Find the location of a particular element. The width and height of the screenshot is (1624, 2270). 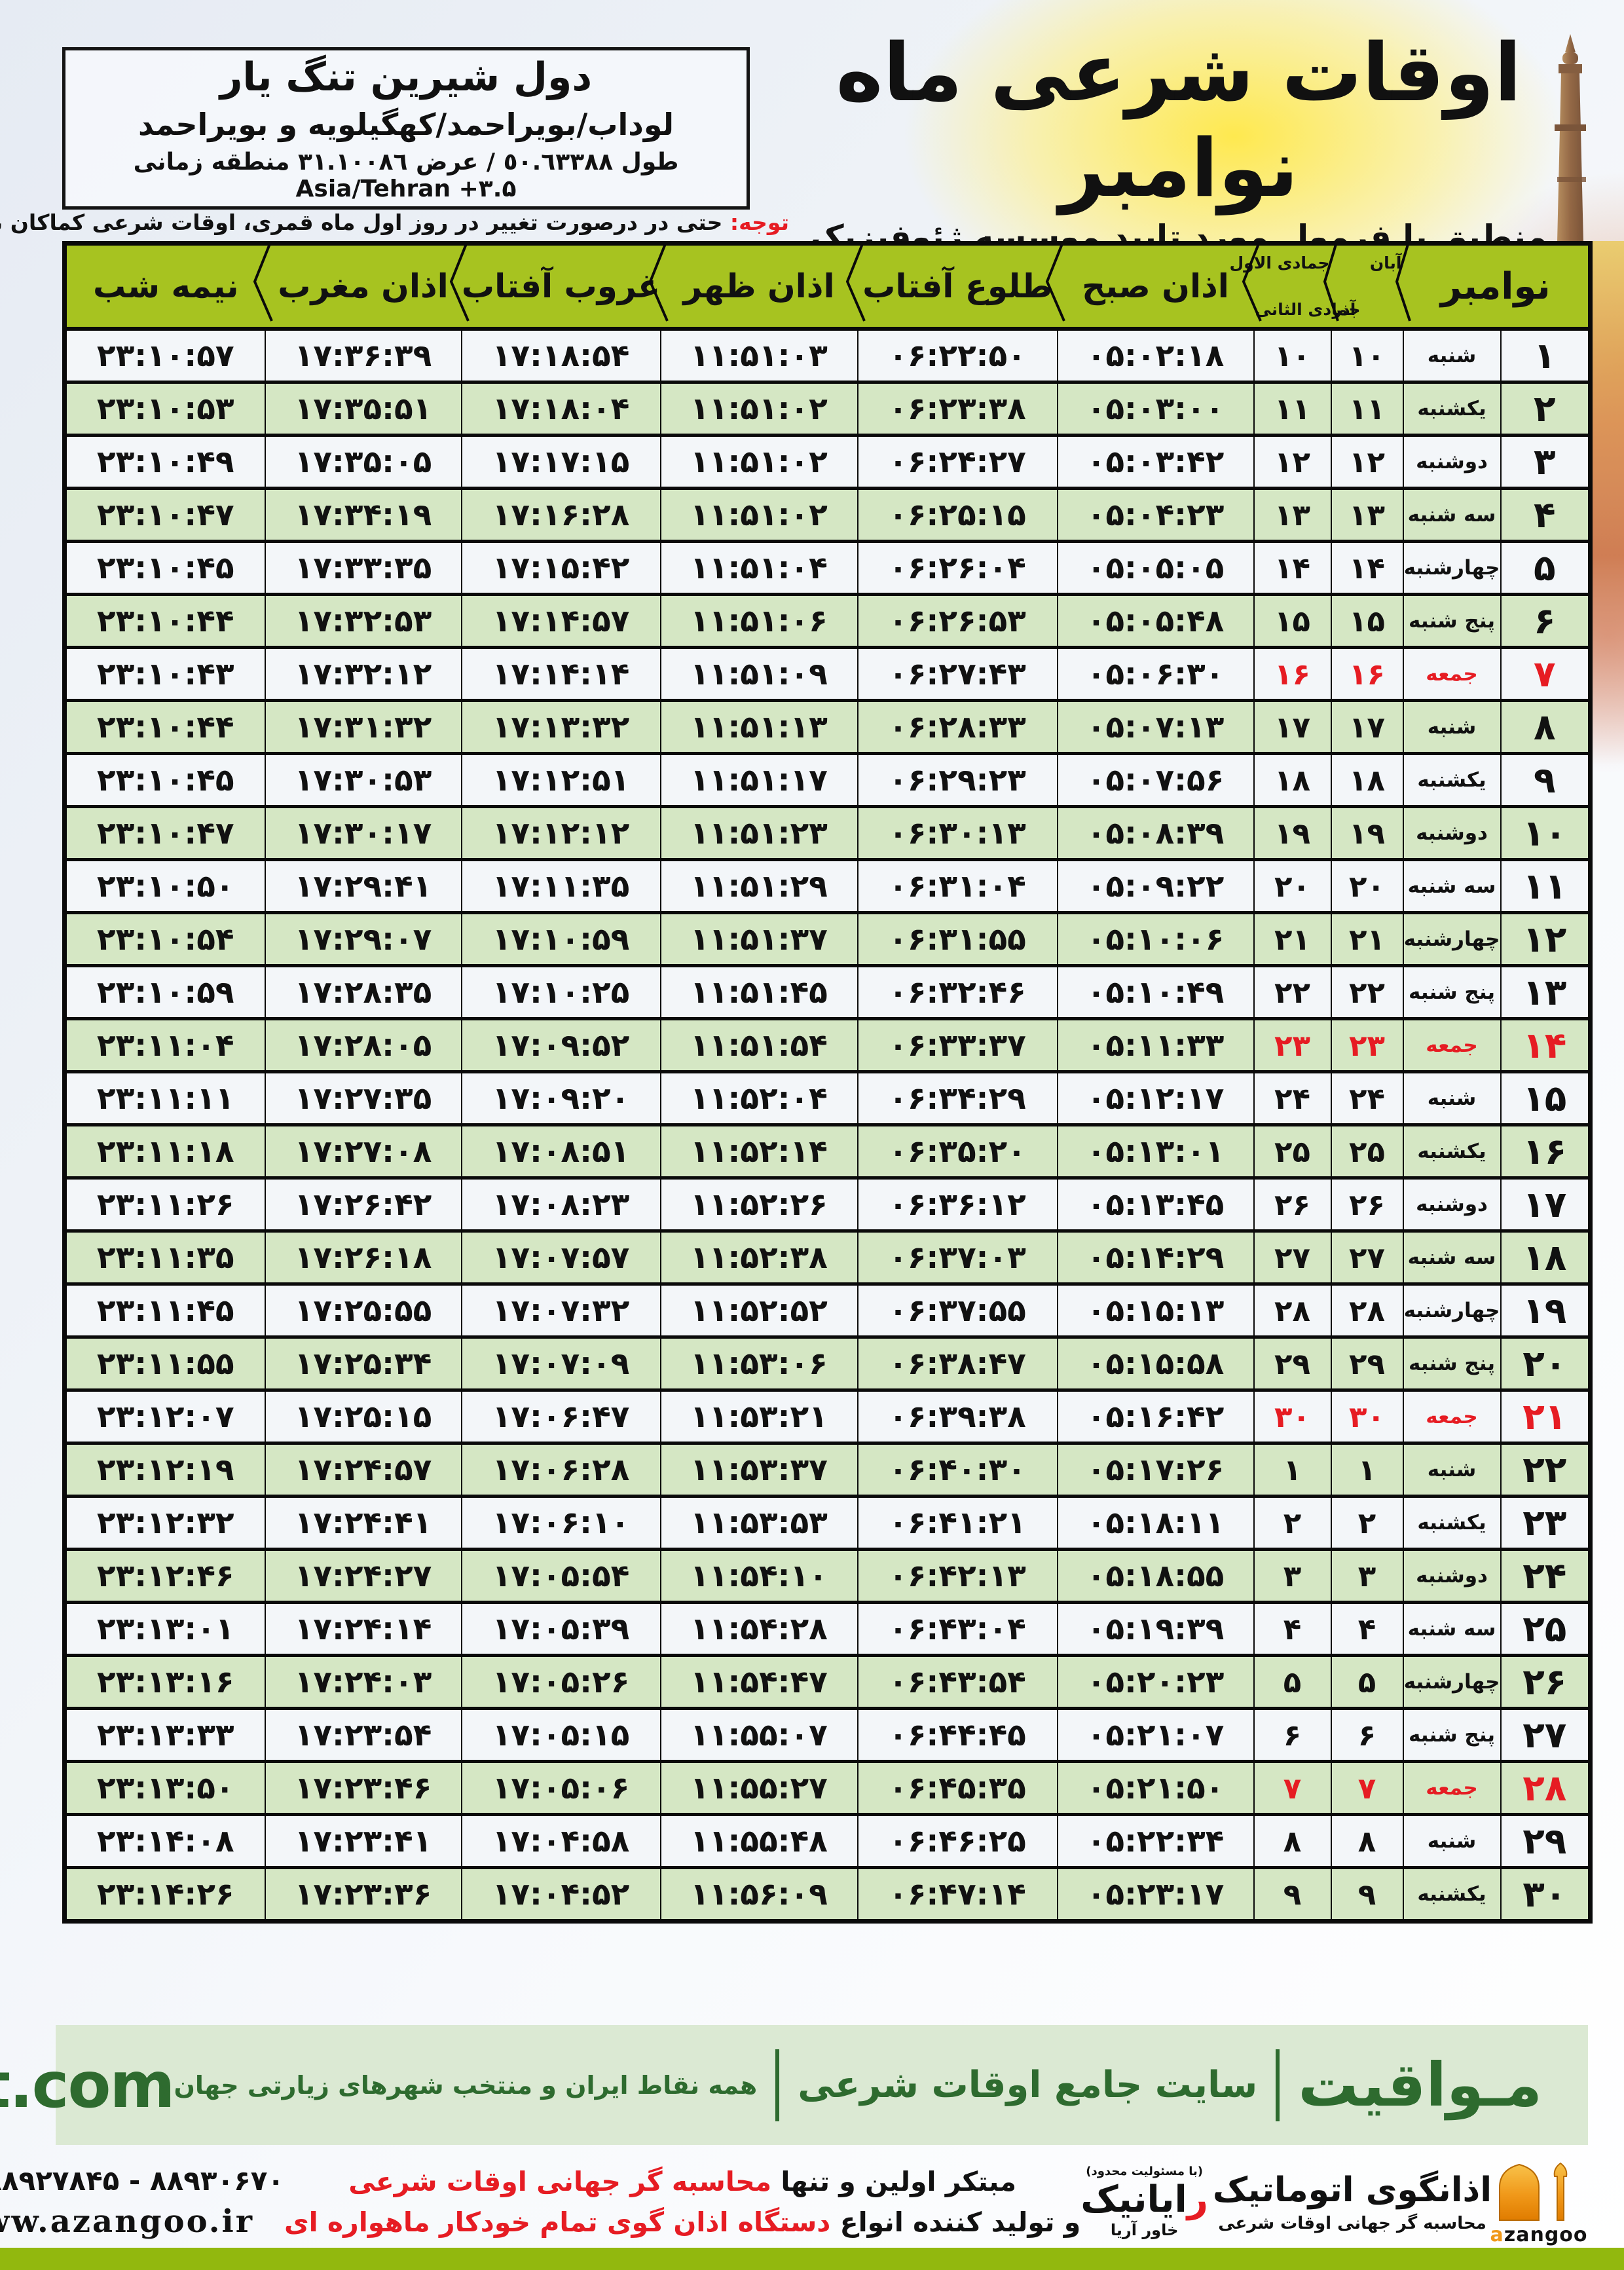

cell-midnight: ۲۳:۱۱:۳۵ is located at coordinates (165, 1256).